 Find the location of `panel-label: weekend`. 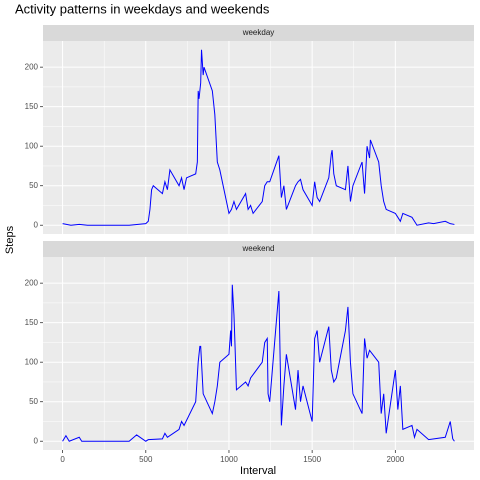

panel-label: weekend is located at coordinates (257, 248).